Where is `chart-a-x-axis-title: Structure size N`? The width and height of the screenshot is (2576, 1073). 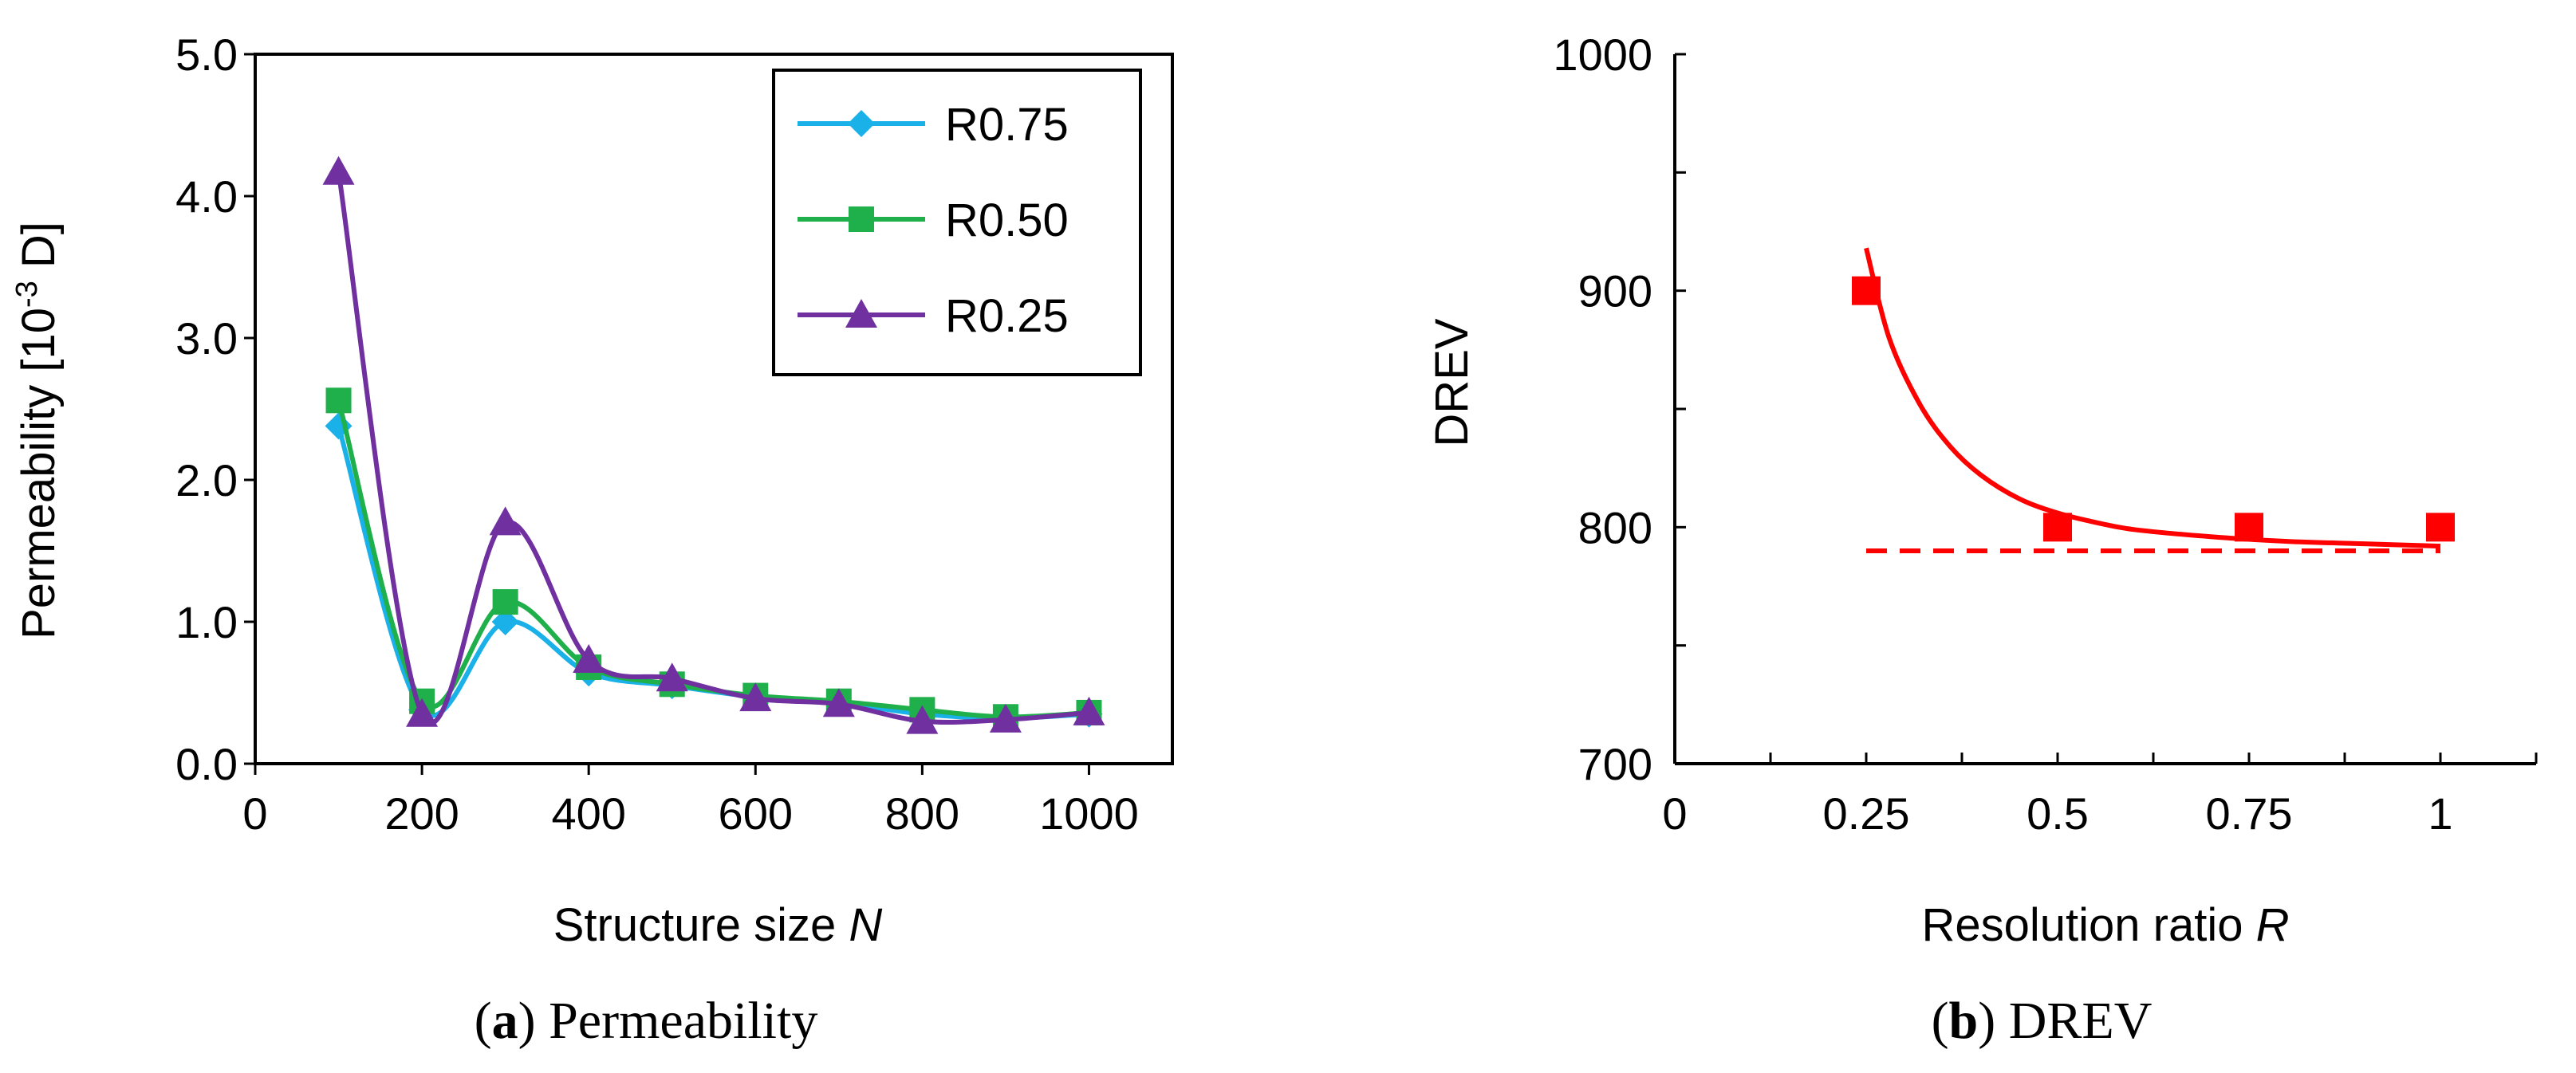
chart-a-x-axis-title: Structure size N is located at coordinates (718, 925).